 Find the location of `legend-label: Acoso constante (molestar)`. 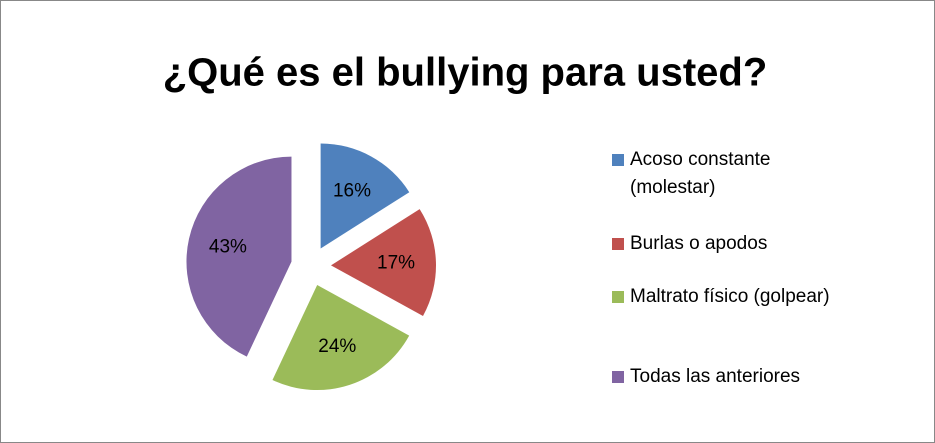

legend-label: Acoso constante (molestar) is located at coordinates (700, 173).